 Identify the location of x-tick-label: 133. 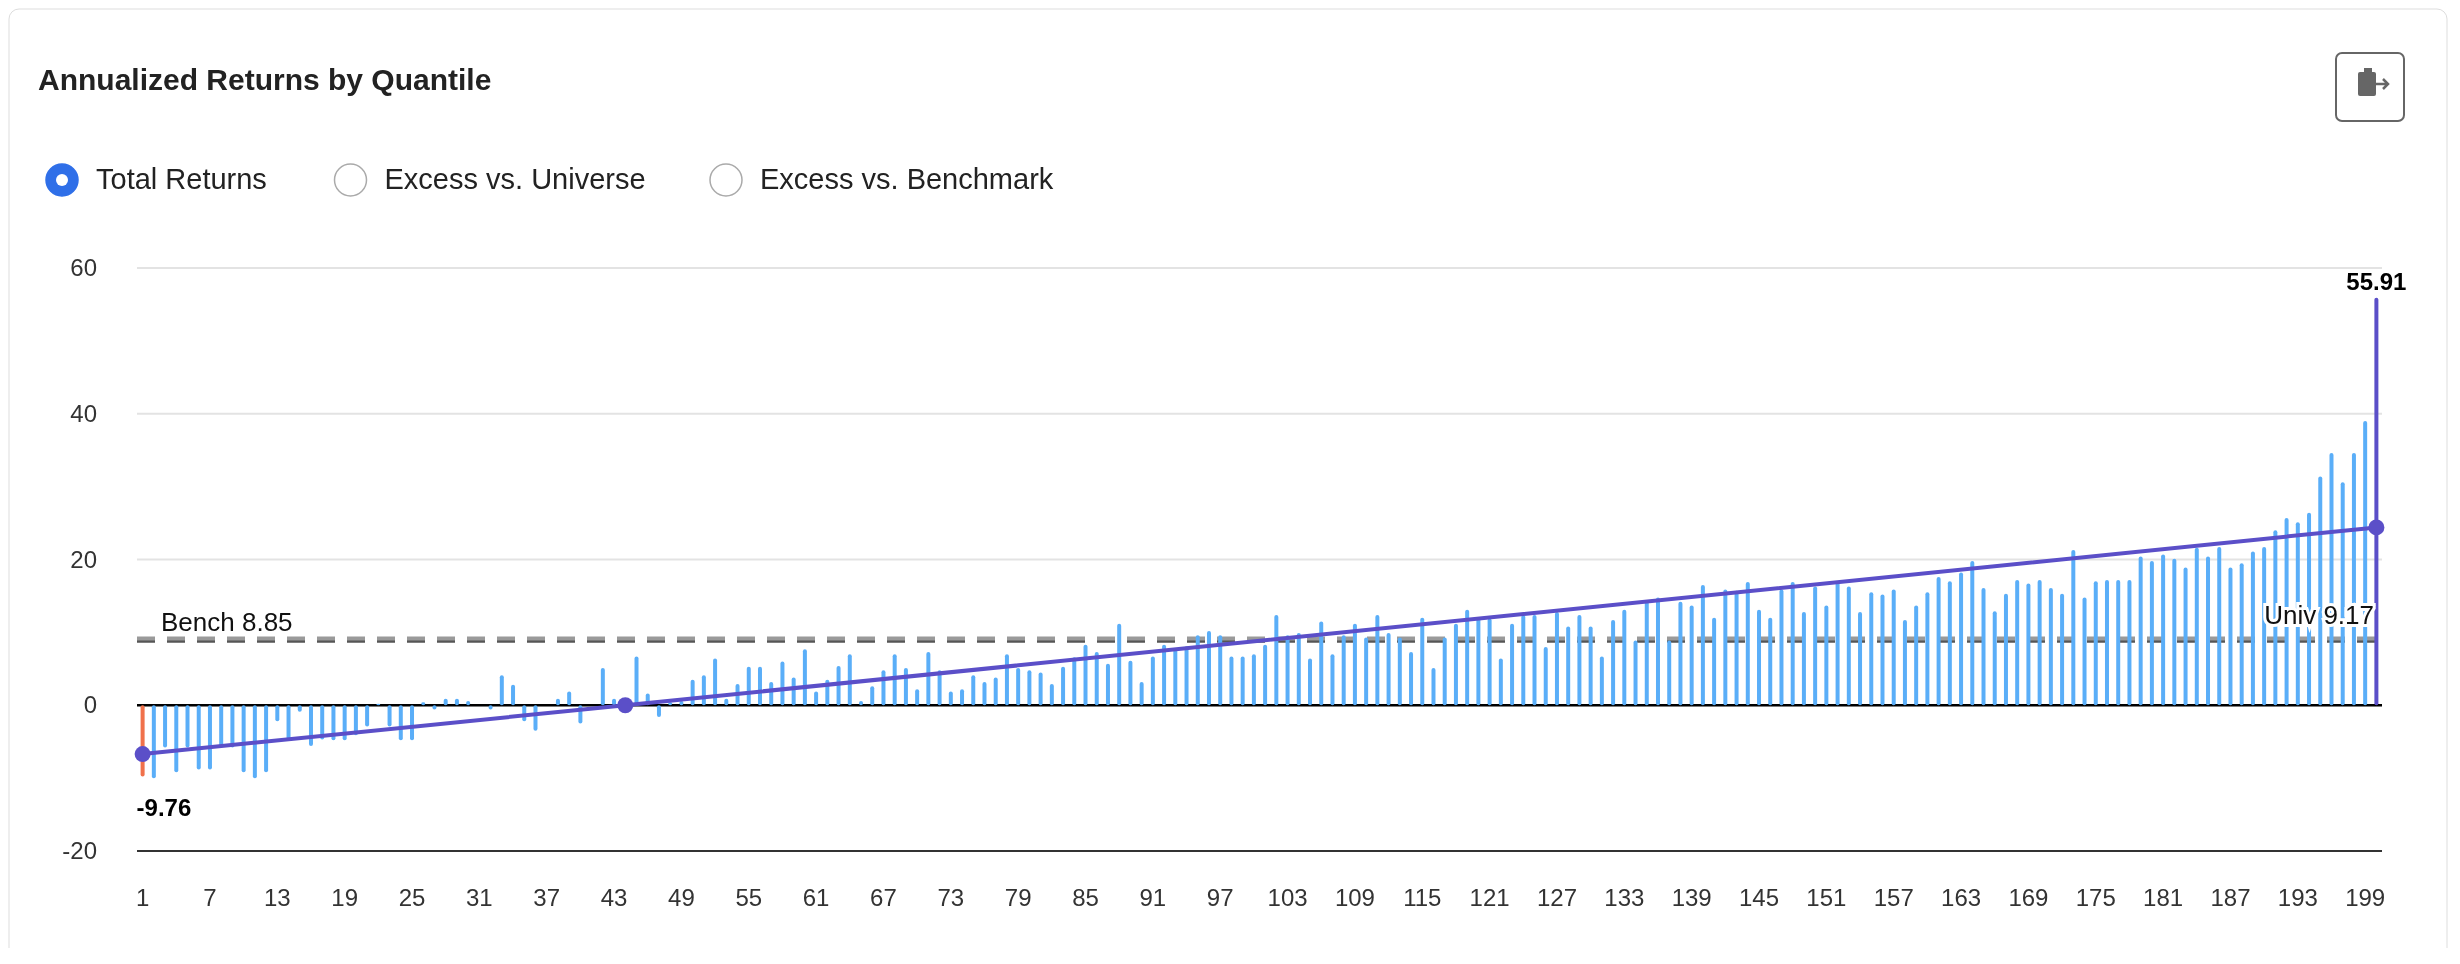
(1624, 897).